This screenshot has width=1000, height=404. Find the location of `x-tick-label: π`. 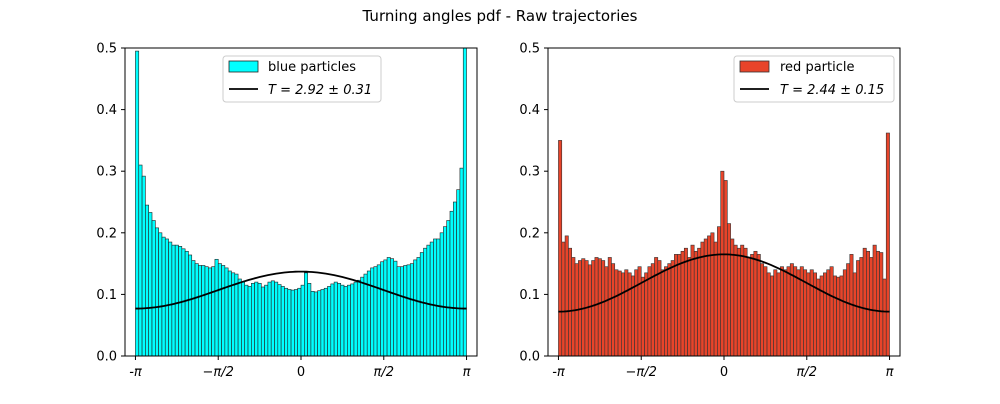

x-tick-label: π is located at coordinates (467, 372).